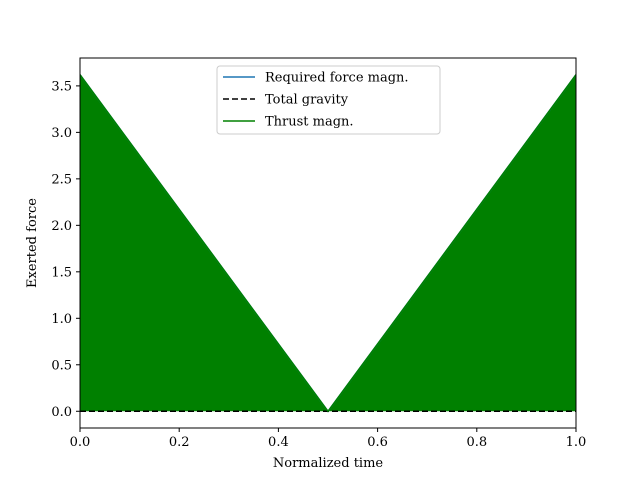  Describe the element at coordinates (32, 243) in the screenshot. I see `y-axis-label: Exerted force` at that location.